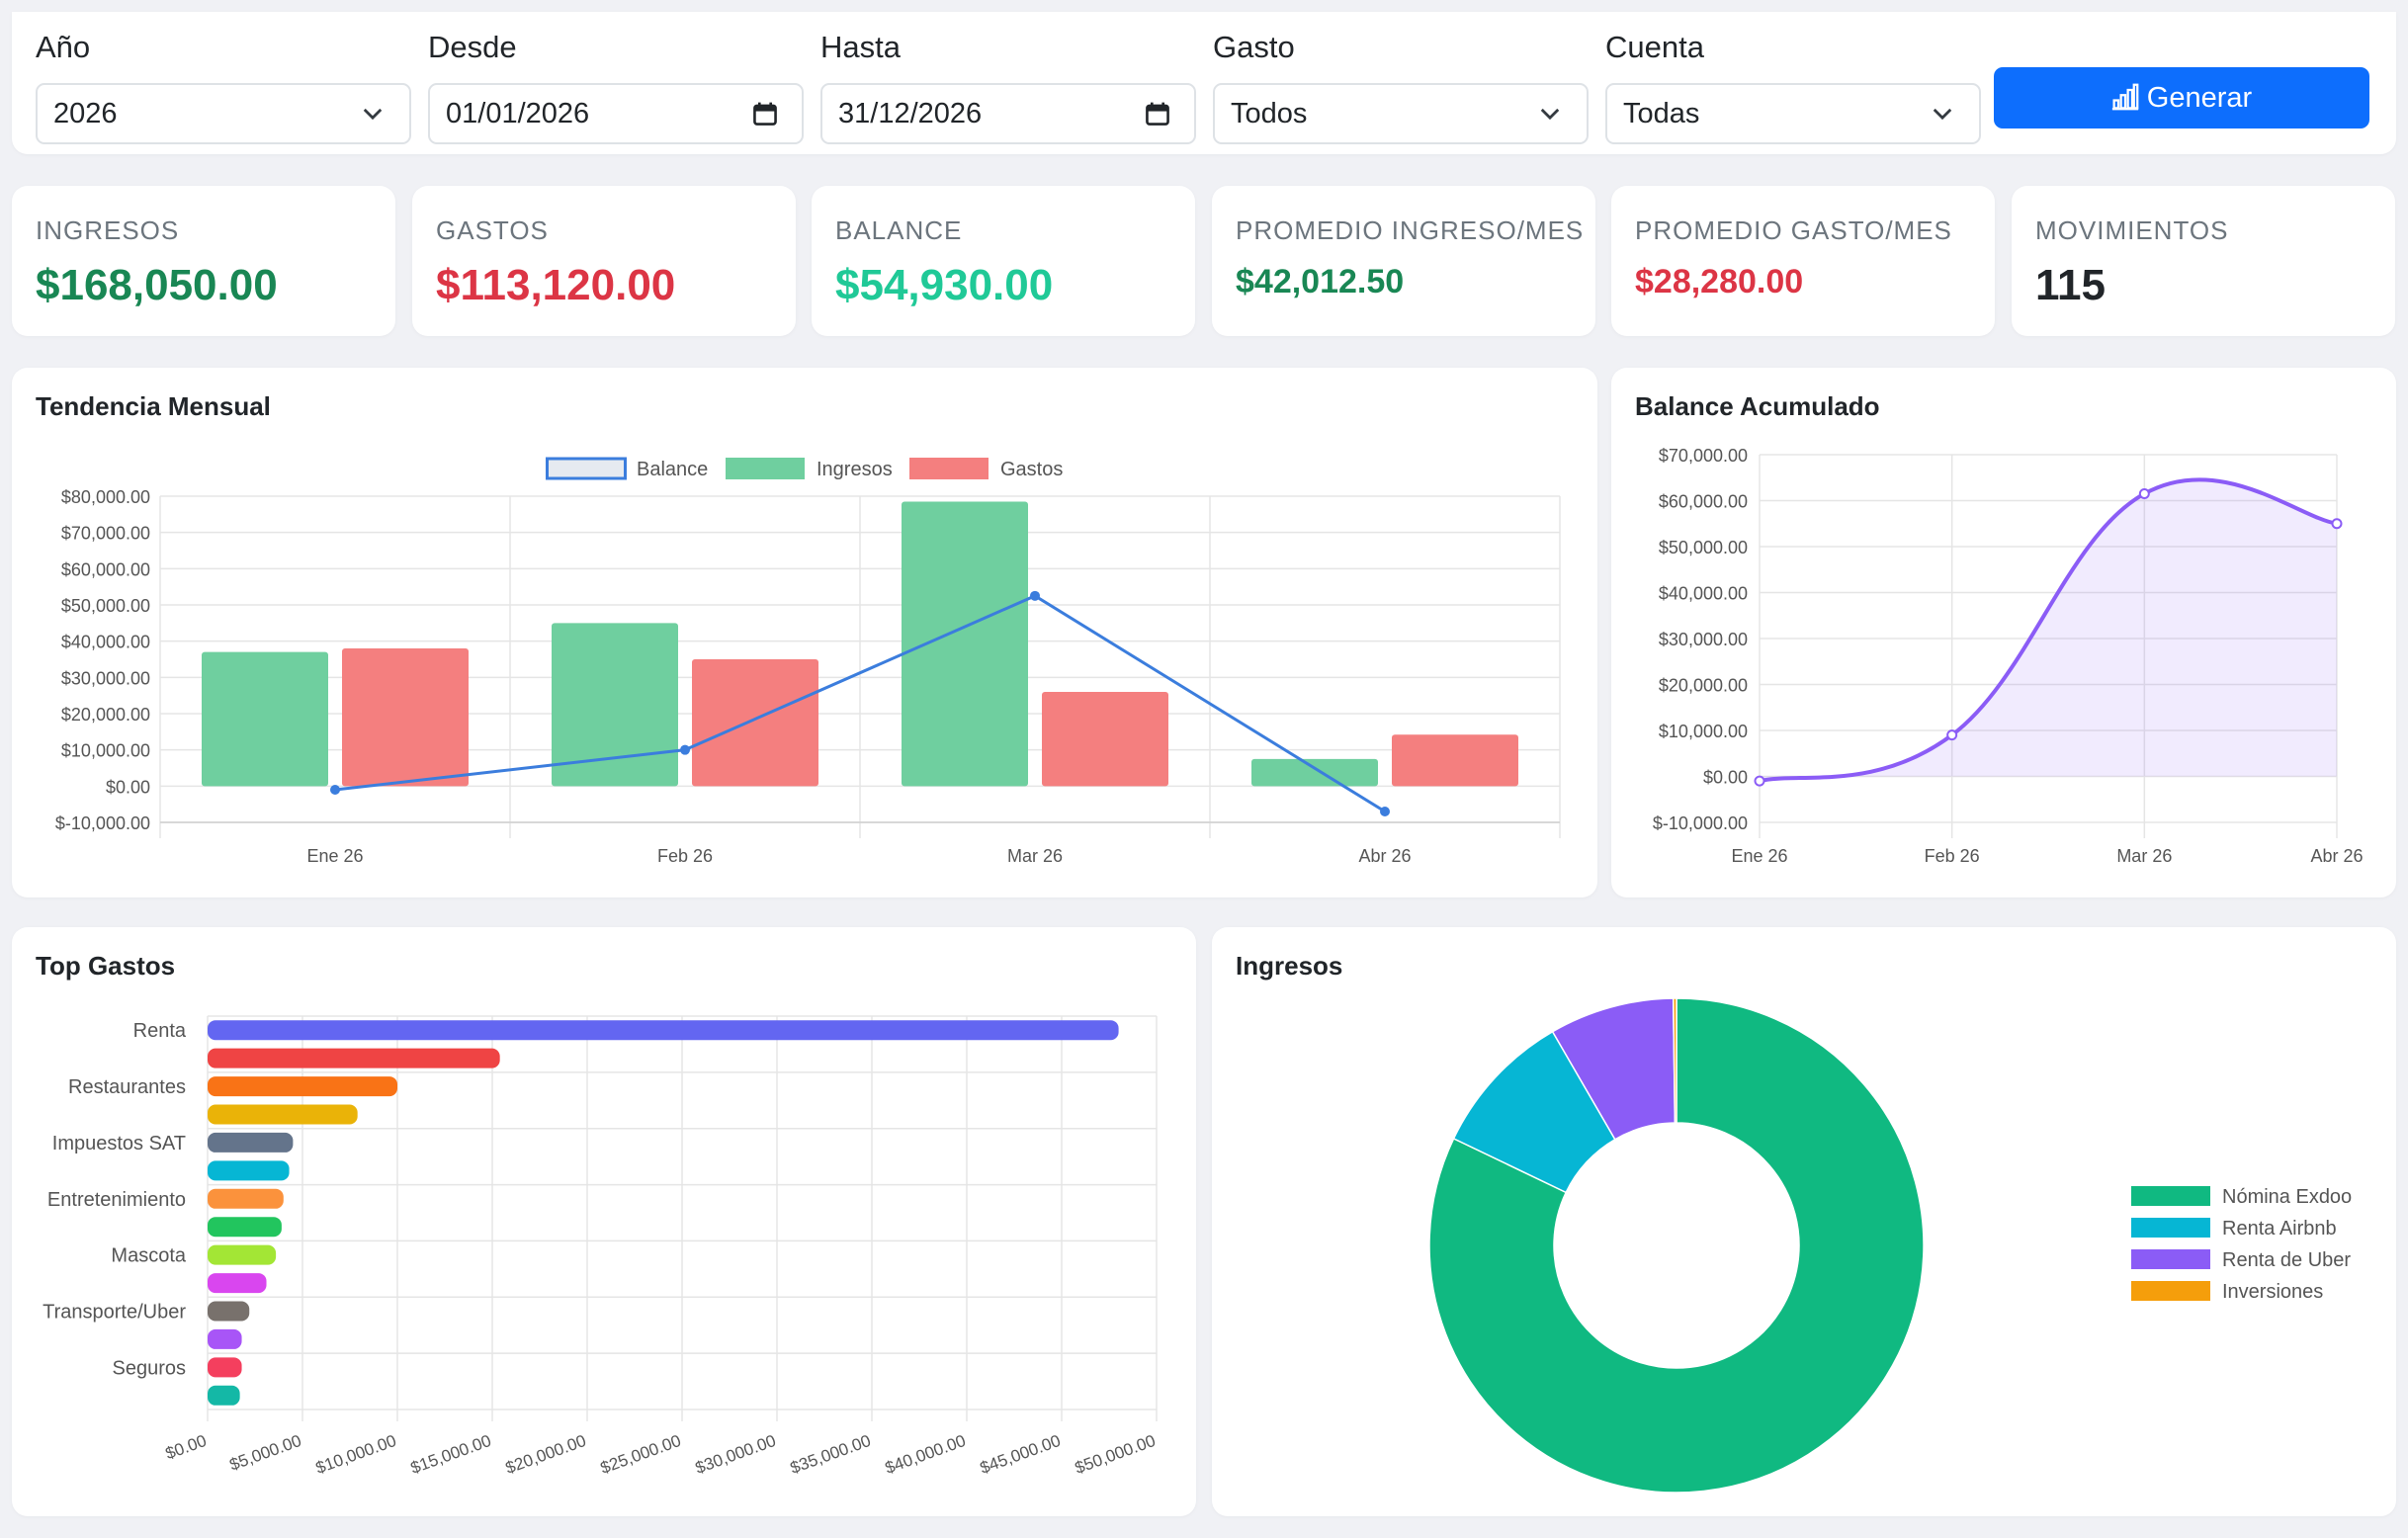 The width and height of the screenshot is (2408, 1538). I want to click on legend-label: Inversiones, so click(2272, 1292).